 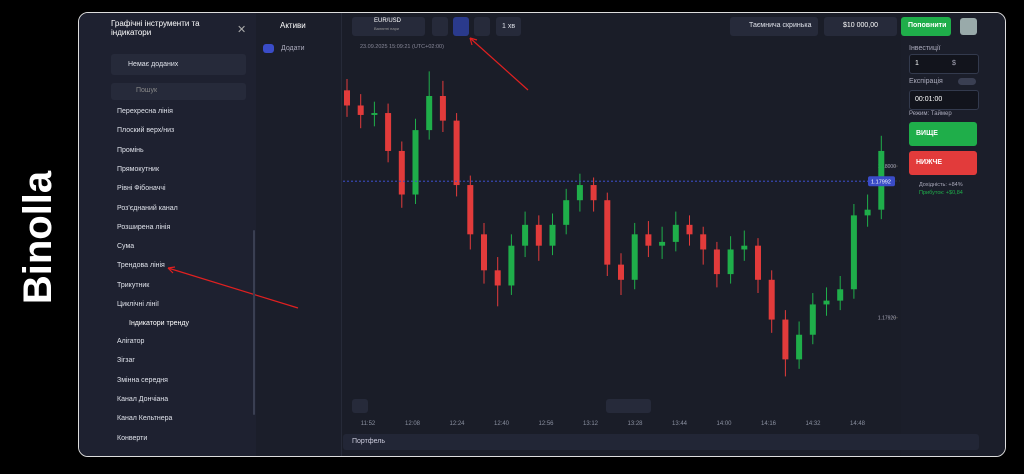 What do you see at coordinates (254, 322) in the screenshot?
I see `scrollbar` at bounding box center [254, 322].